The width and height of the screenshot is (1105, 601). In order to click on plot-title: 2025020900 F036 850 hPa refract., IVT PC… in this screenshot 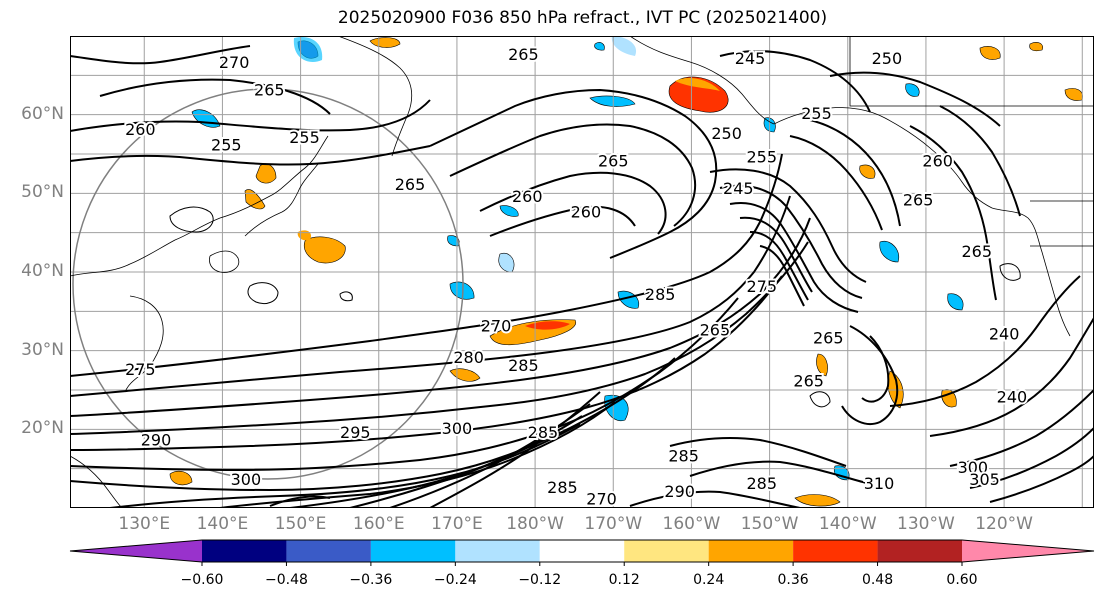, I will do `click(582, 18)`.